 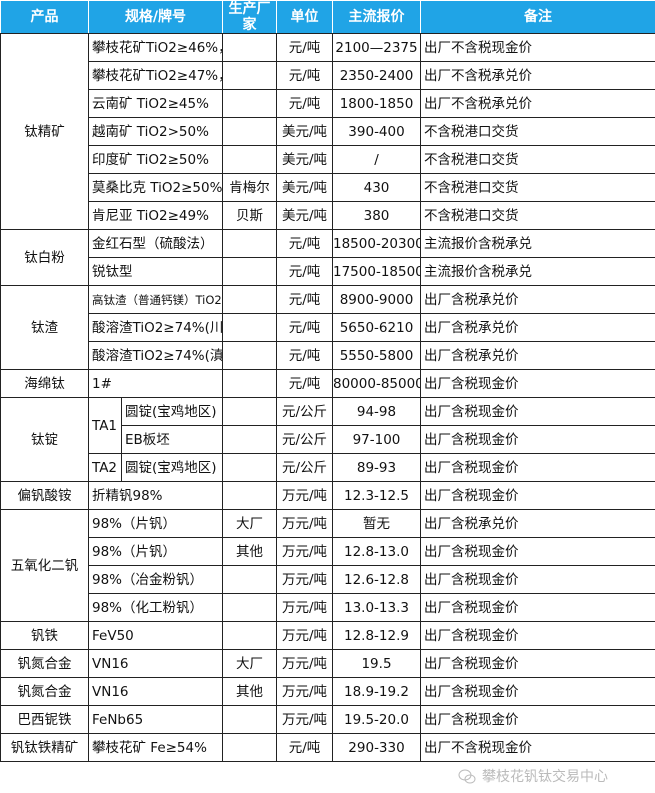 I want to click on table-row: 钛白粉 金红石型（硫酸法） 元/吨 18500-20300 主流报价含税承兑, so click(x=327, y=257).